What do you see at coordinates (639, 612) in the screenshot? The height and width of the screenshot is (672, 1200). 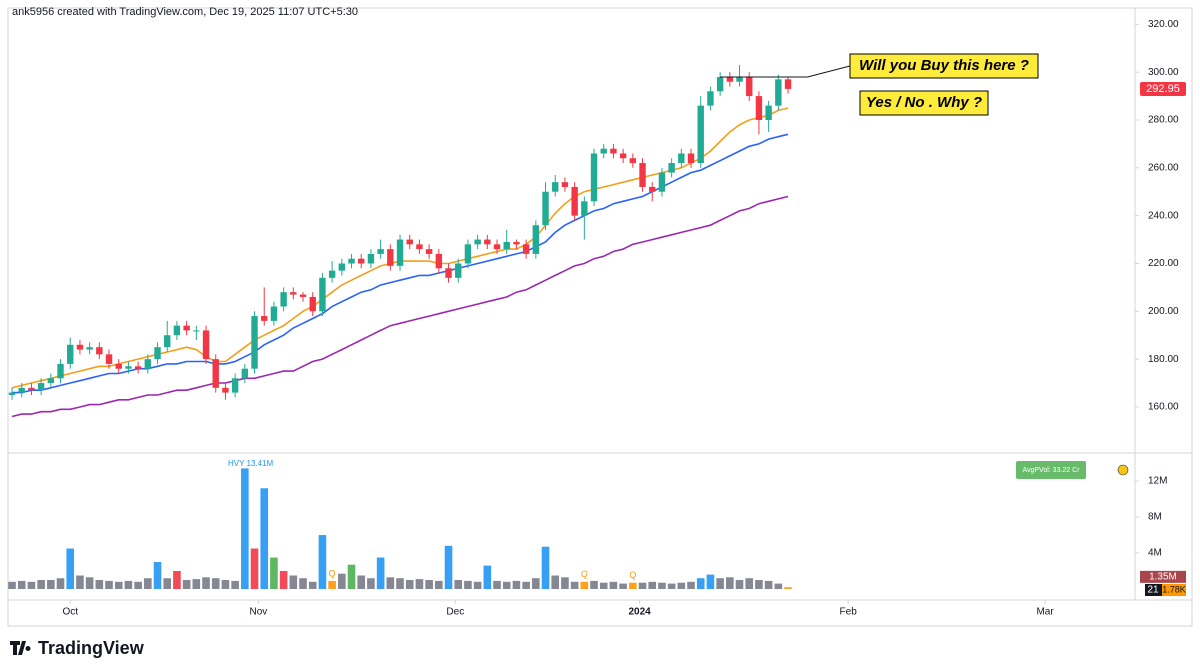 I see `x-tick-label: 2024` at bounding box center [639, 612].